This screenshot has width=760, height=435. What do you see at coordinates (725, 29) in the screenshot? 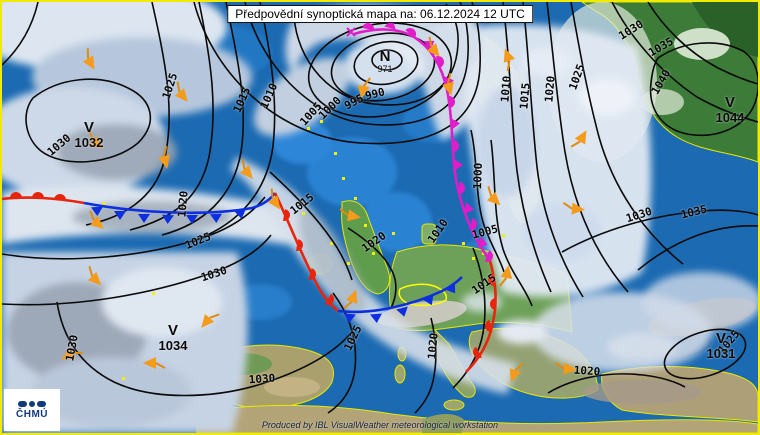
I see `land-russia-dark` at bounding box center [725, 29].